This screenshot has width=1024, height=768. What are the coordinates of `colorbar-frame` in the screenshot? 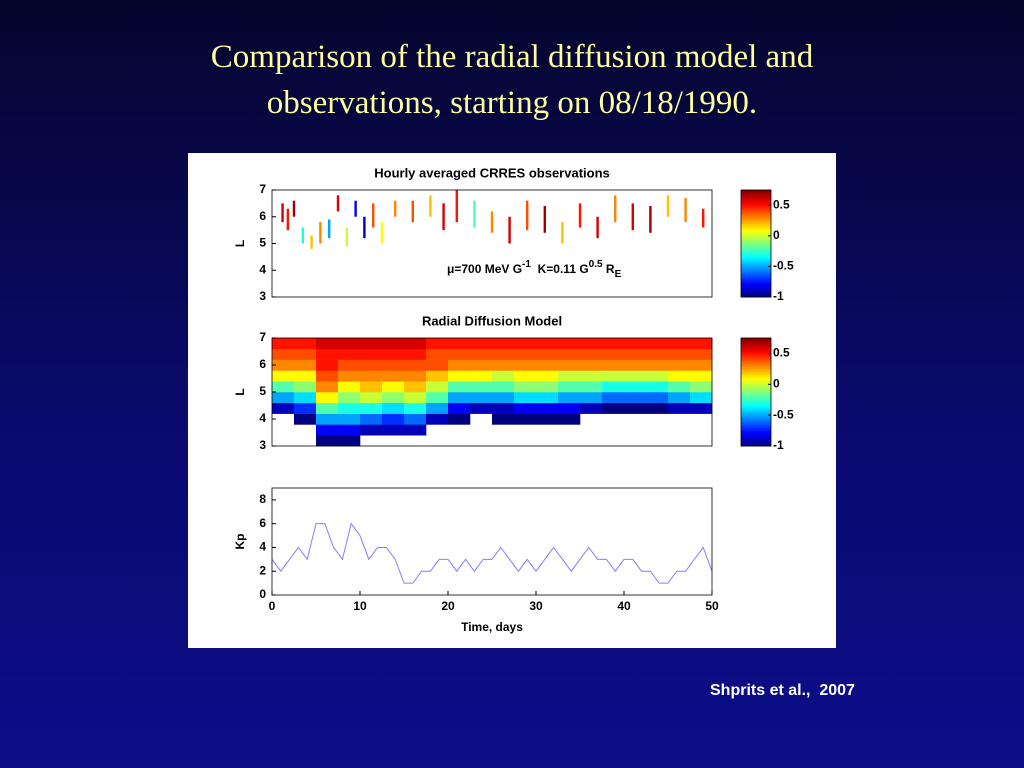 It's located at (756, 243).